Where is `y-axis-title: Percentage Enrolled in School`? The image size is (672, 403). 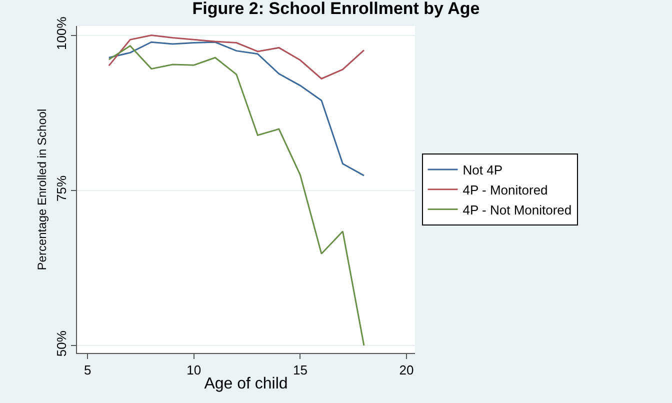 y-axis-title: Percentage Enrolled in School is located at coordinates (42, 189).